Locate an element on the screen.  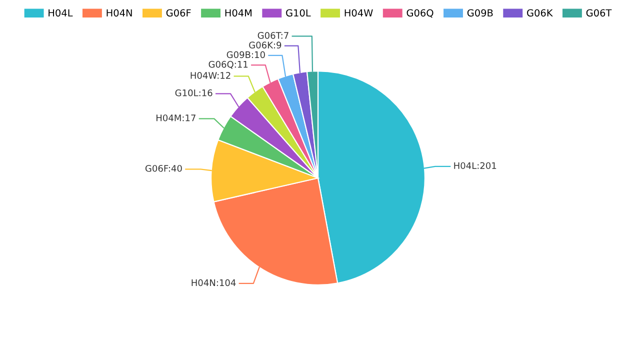
legend-label: G06F is located at coordinates (178, 13).